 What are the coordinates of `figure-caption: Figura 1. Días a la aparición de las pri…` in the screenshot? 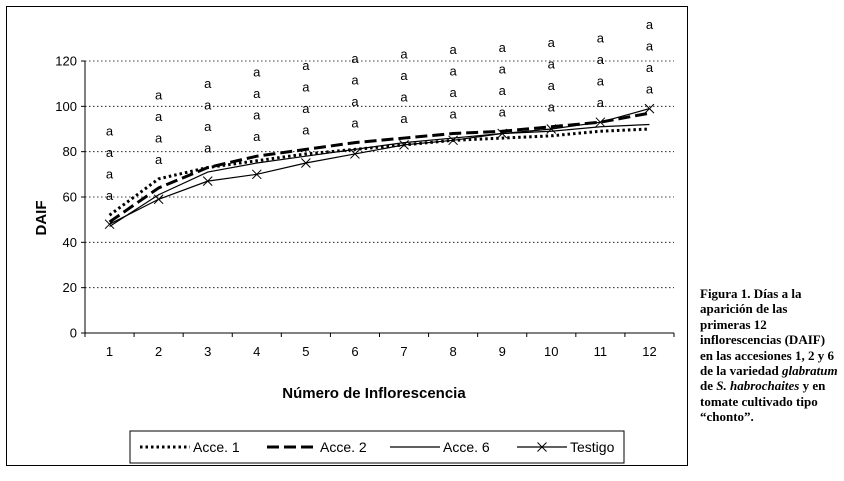 It's located at (770, 355).